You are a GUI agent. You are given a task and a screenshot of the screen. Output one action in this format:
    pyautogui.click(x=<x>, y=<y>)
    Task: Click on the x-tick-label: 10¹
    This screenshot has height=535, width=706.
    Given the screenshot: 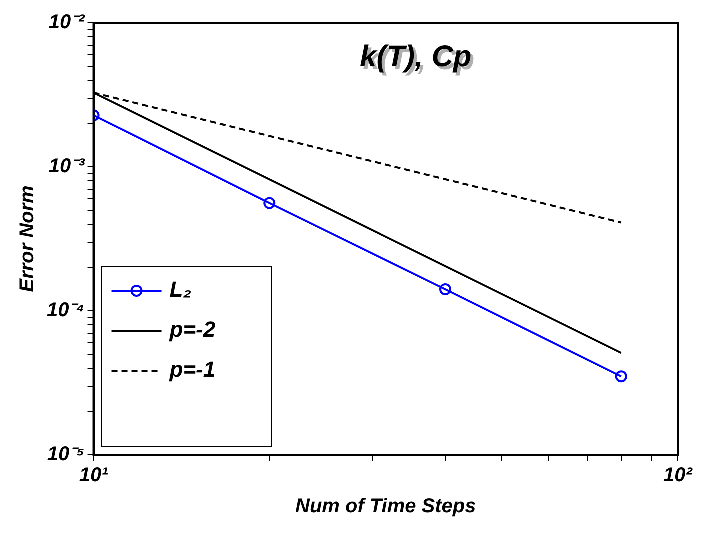 What is the action you would take?
    pyautogui.click(x=94, y=475)
    